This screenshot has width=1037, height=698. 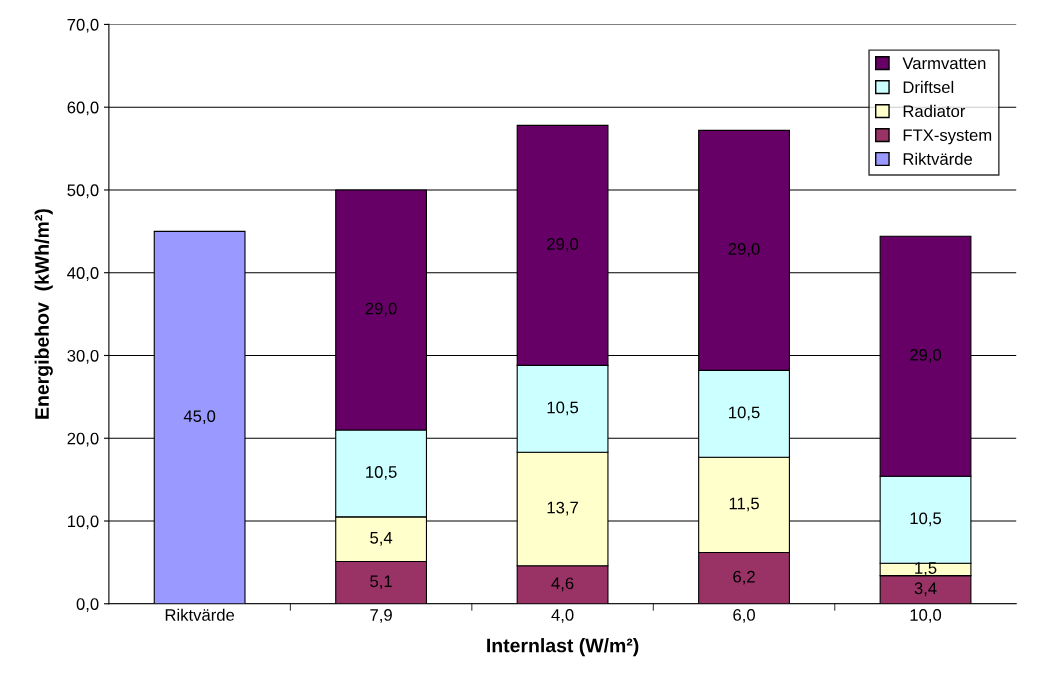 What do you see at coordinates (925, 589) in the screenshot?
I see `data-label: 3,4` at bounding box center [925, 589].